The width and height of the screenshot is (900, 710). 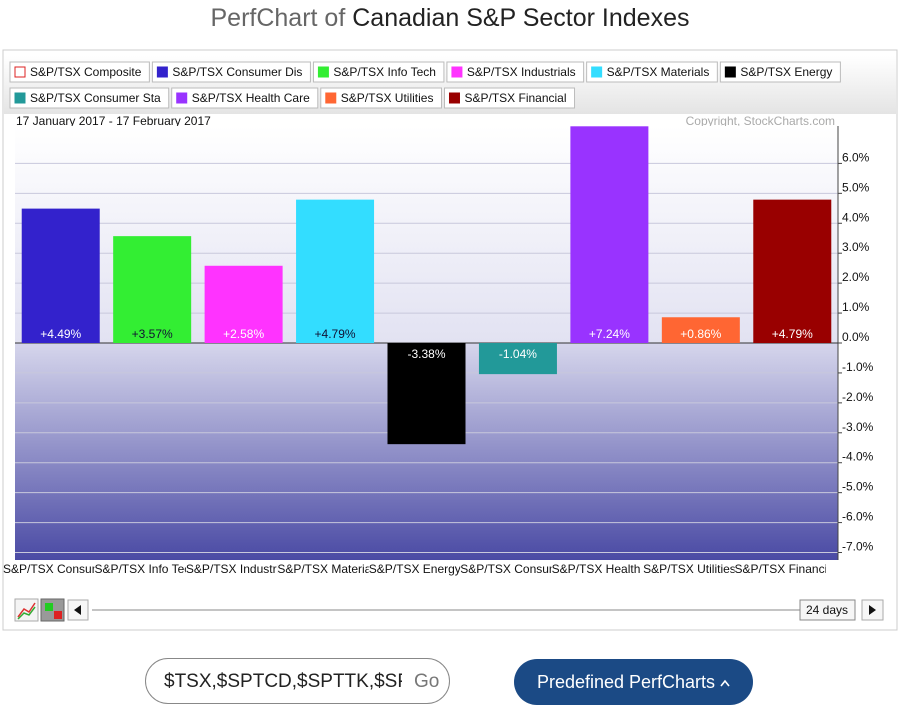 What do you see at coordinates (278, 18) in the screenshot?
I see `title-prefix: PerfChart of` at bounding box center [278, 18].